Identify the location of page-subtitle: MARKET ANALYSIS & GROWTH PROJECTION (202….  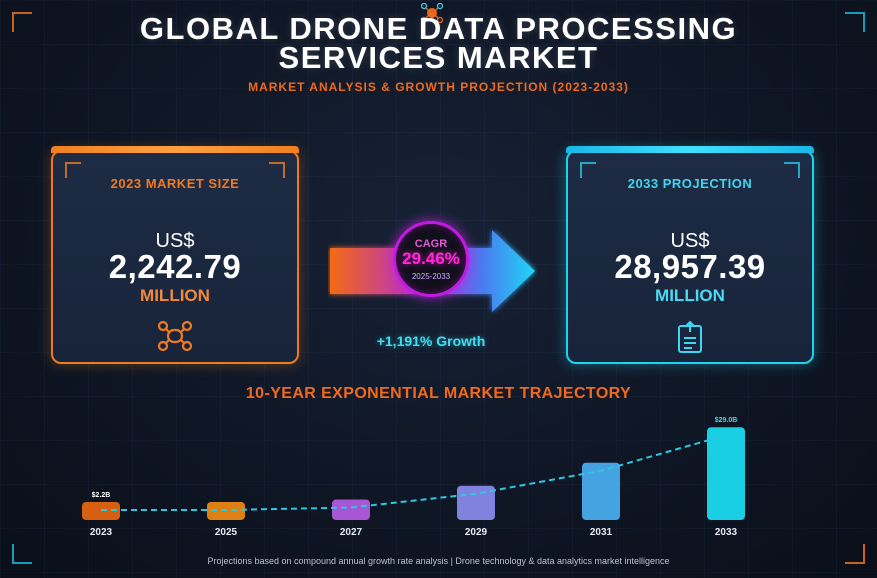
(438, 87).